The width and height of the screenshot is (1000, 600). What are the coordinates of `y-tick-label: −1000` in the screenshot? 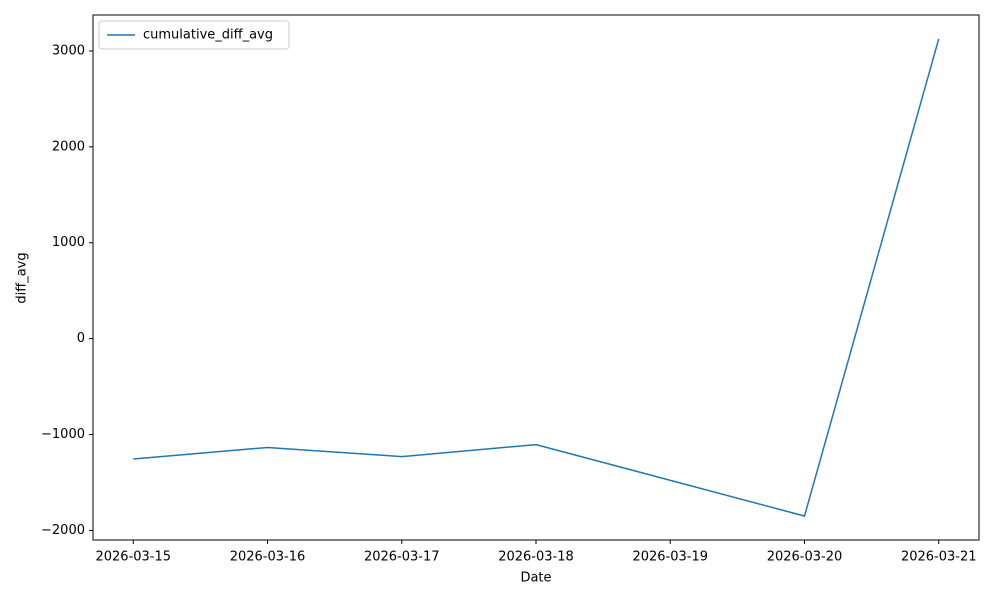 It's located at (63, 434).